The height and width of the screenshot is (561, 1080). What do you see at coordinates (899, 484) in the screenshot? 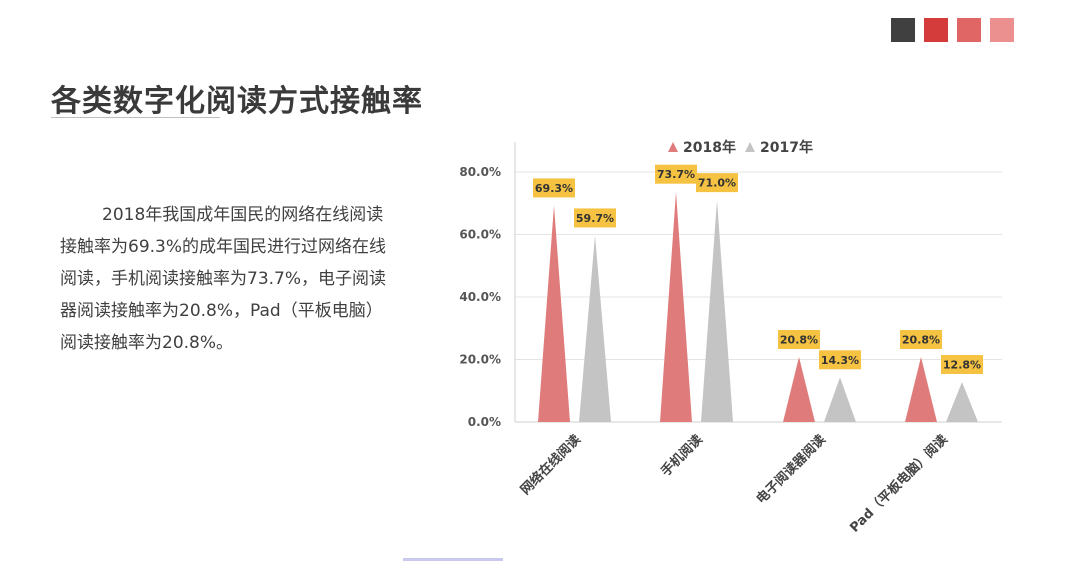
I see `category-label: Pad（平板电脑）阅读` at bounding box center [899, 484].